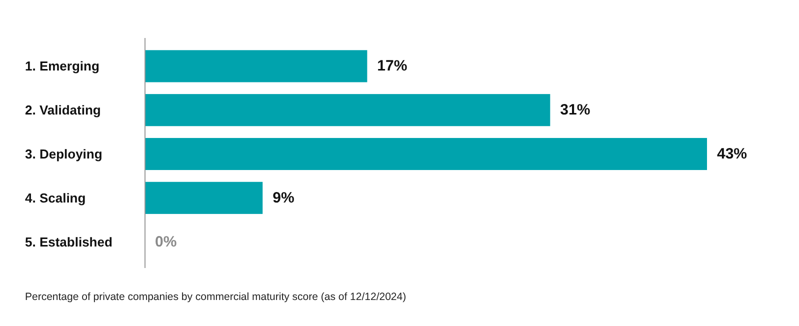 The image size is (799, 326). Describe the element at coordinates (166, 241) in the screenshot. I see `data-label: 0%` at that location.